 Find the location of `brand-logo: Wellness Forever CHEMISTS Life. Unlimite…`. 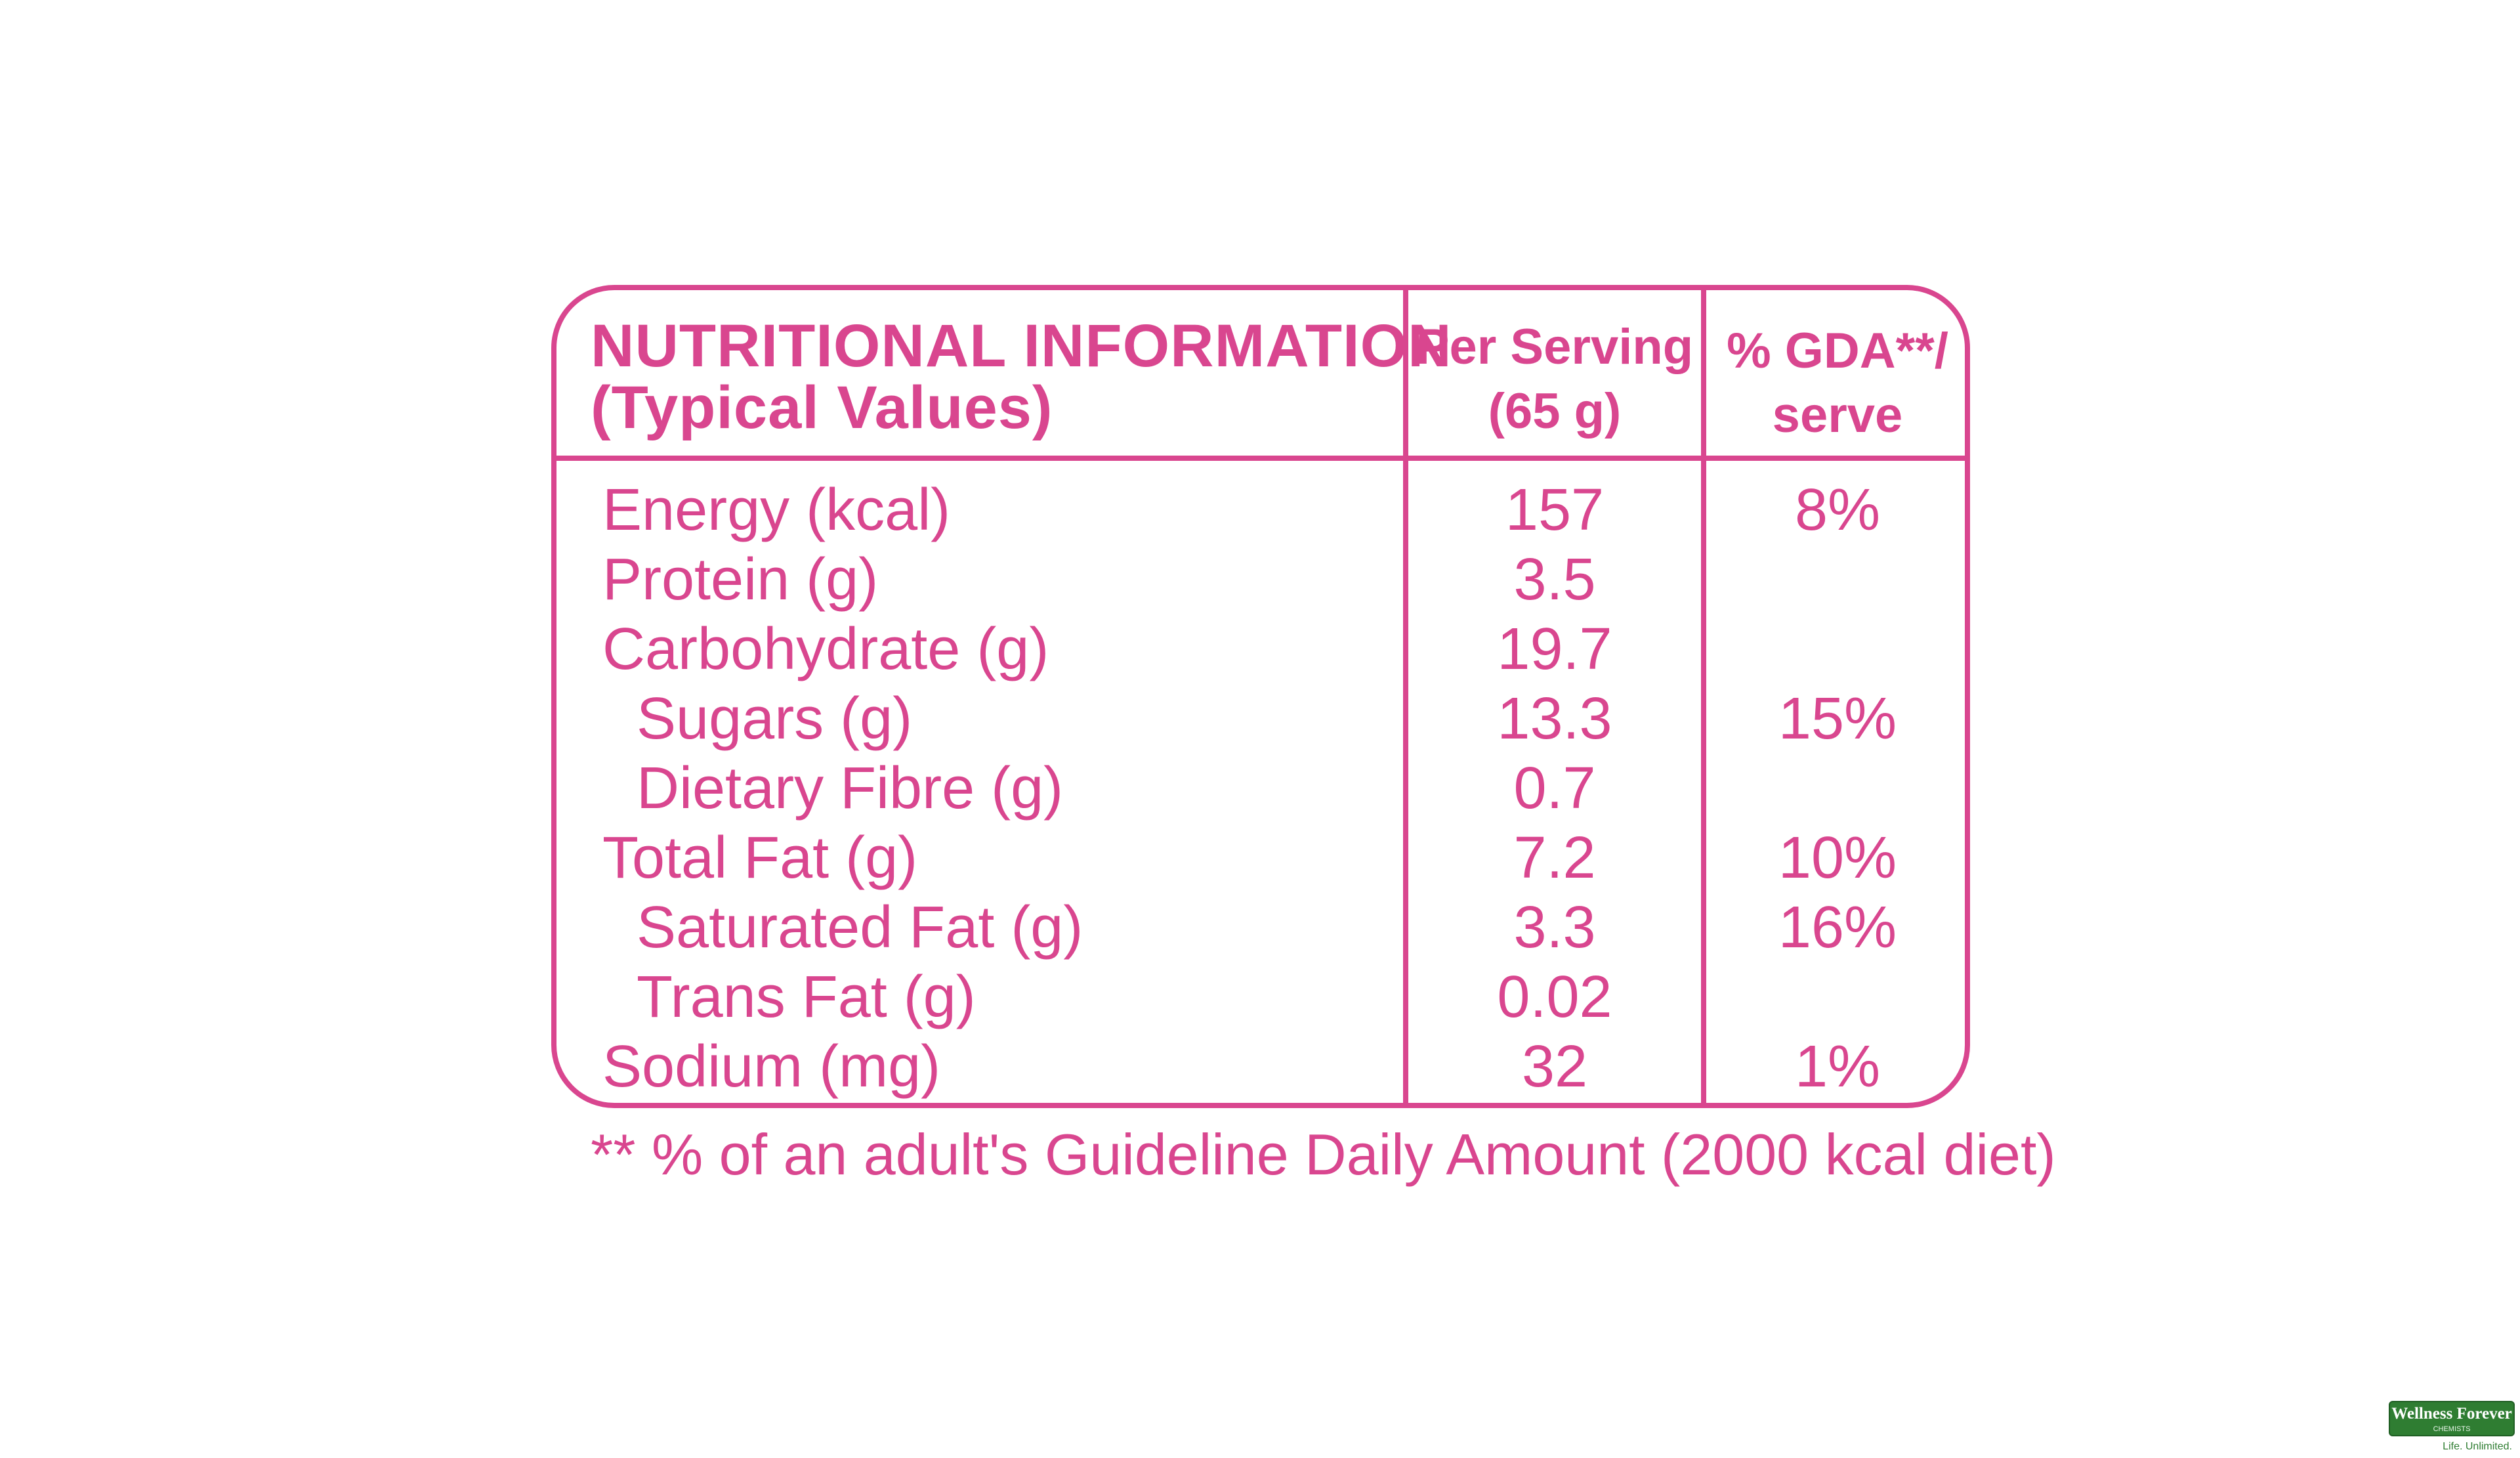

brand-logo: Wellness Forever CHEMISTS Life. Unlimite… is located at coordinates (2452, 1428).